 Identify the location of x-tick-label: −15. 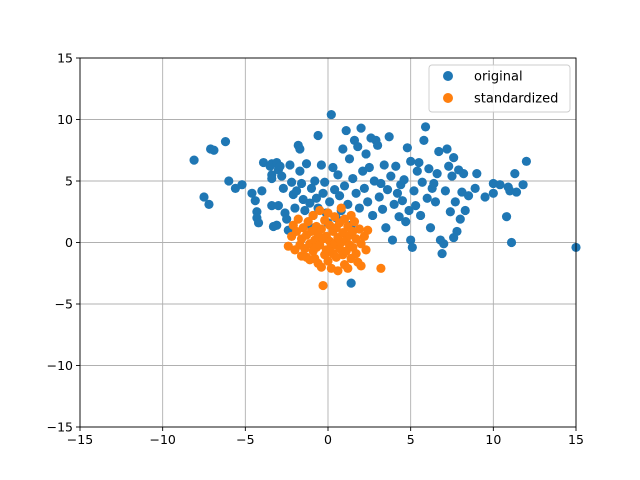
(80, 439).